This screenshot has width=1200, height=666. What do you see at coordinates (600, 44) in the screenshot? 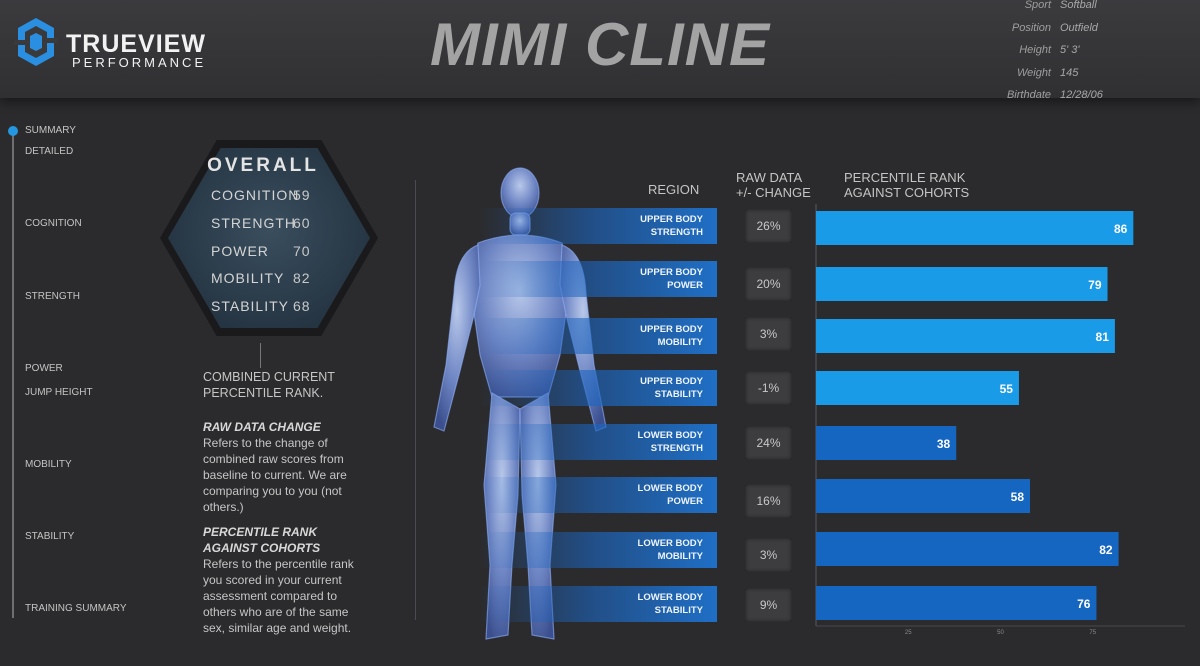
I see `athlete-name: MIMI CLINE` at bounding box center [600, 44].